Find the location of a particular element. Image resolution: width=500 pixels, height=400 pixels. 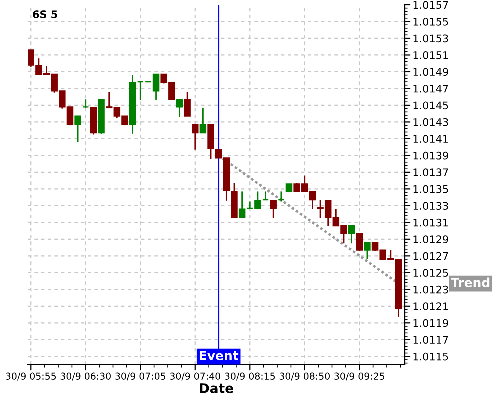

y-tick-label: 1.0117 is located at coordinates (431, 340).